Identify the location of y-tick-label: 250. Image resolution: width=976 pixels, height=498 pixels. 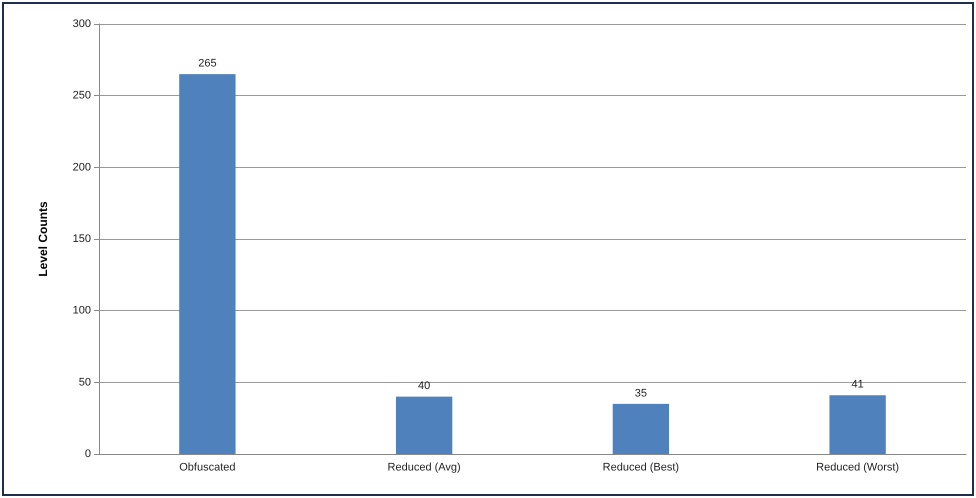
(81, 96).